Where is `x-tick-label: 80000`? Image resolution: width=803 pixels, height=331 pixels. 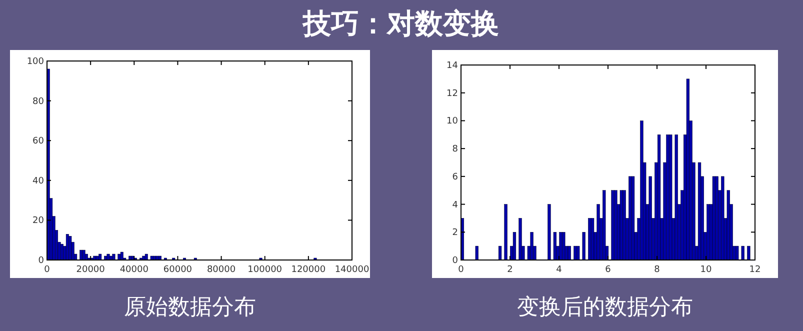 x-tick-label: 80000 is located at coordinates (221, 270).